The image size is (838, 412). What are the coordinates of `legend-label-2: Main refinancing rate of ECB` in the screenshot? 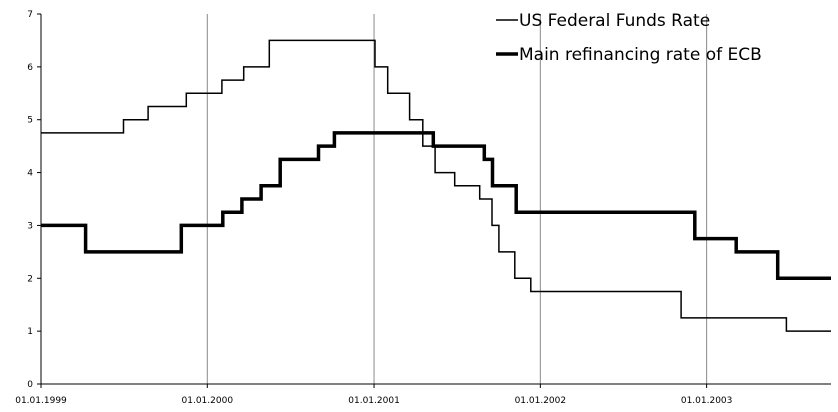 It's located at (640, 55).